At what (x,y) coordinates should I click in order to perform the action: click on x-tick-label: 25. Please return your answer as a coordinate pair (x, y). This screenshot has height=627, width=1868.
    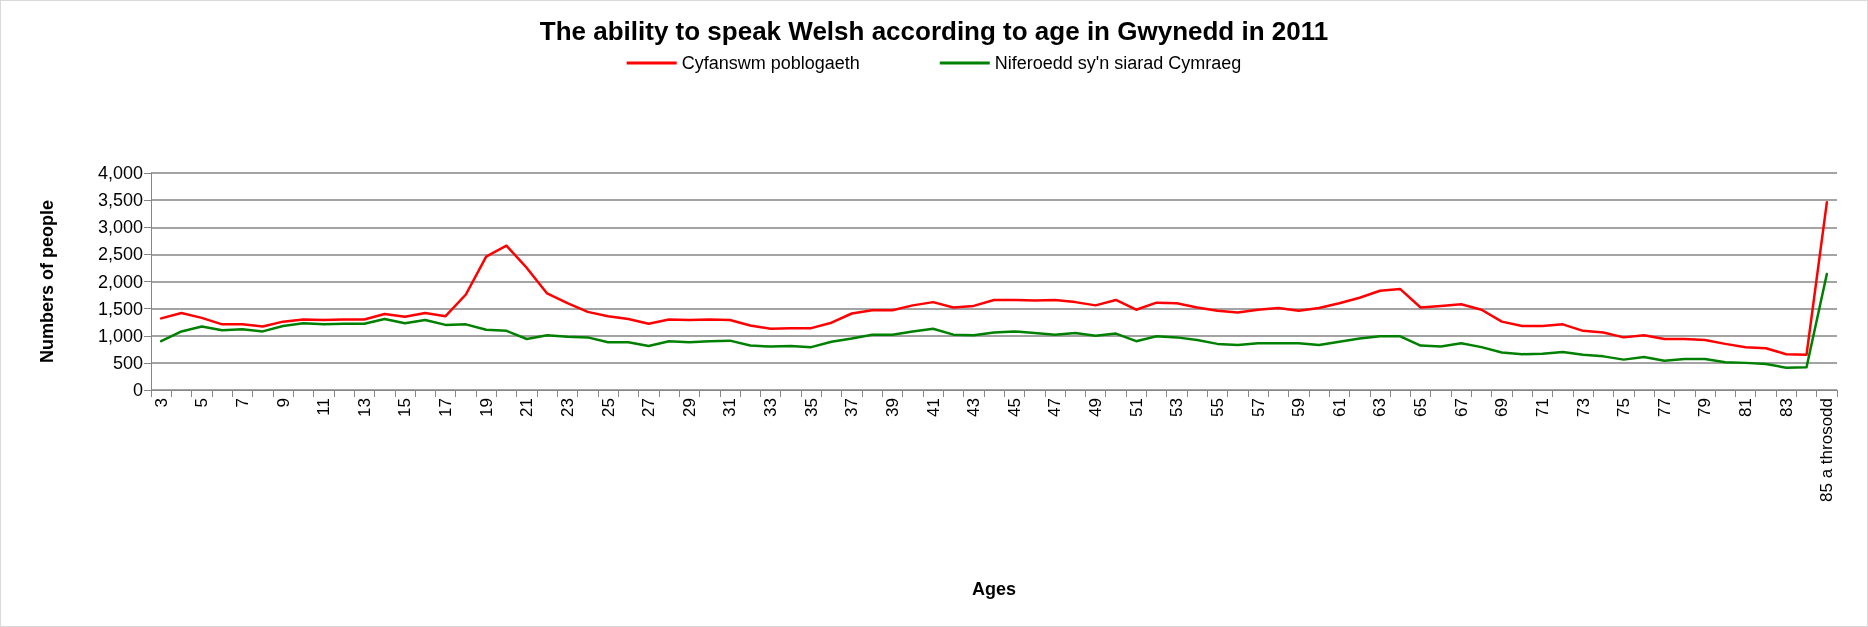
    Looking at the image, I should click on (608, 407).